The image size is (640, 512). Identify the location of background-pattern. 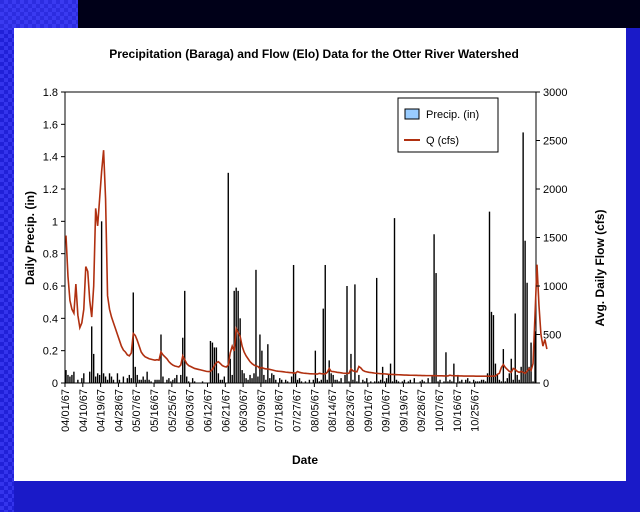
(39, 15).